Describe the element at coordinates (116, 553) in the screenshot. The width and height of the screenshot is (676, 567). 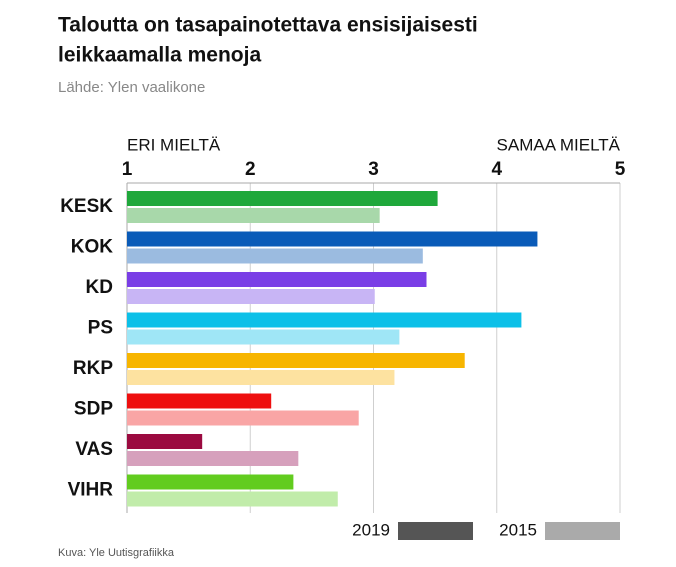
I see `source: Kuva: Yle Uutisgrafiikka` at that location.